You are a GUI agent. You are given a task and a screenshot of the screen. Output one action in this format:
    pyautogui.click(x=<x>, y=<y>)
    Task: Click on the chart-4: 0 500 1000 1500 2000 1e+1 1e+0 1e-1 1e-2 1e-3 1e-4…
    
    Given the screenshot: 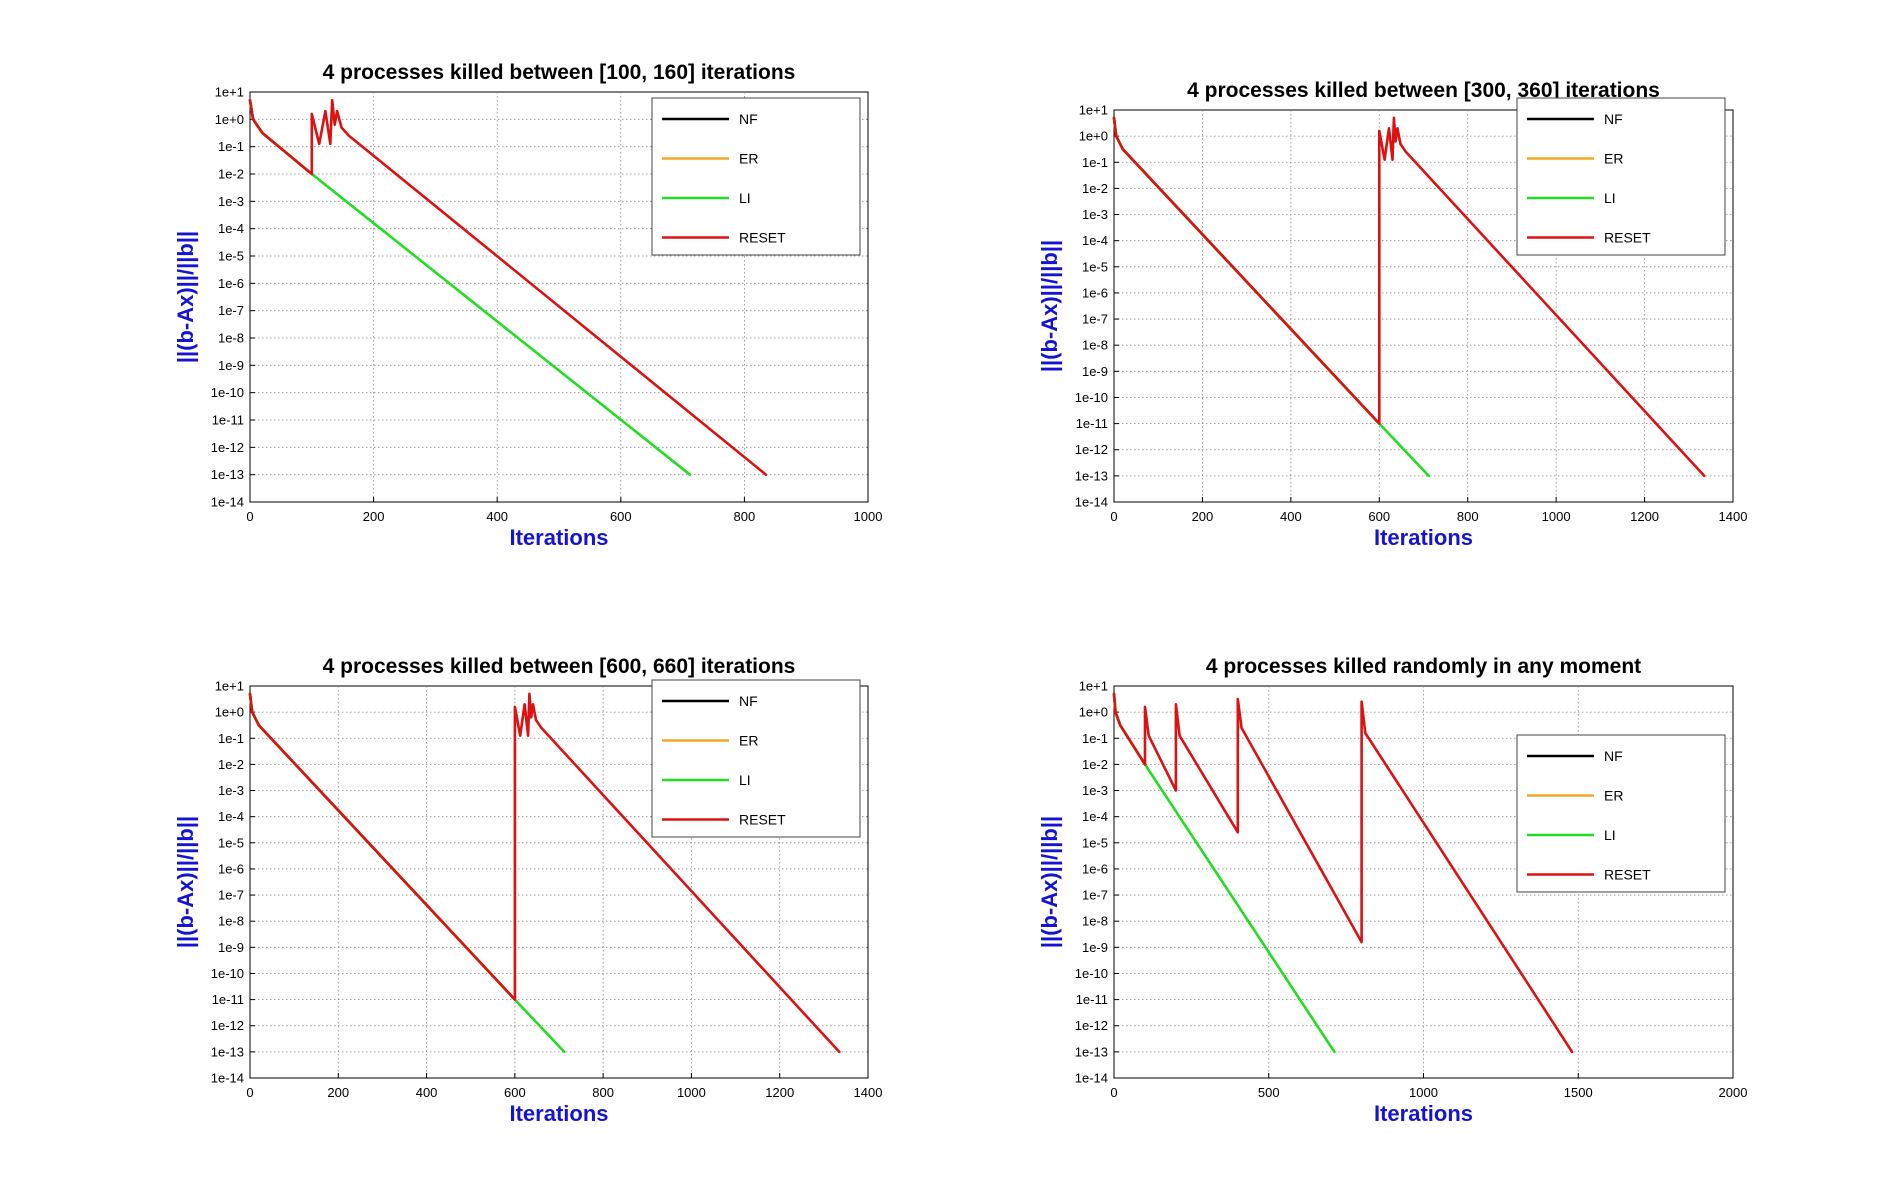 What is the action you would take?
    pyautogui.click(x=1392, y=890)
    